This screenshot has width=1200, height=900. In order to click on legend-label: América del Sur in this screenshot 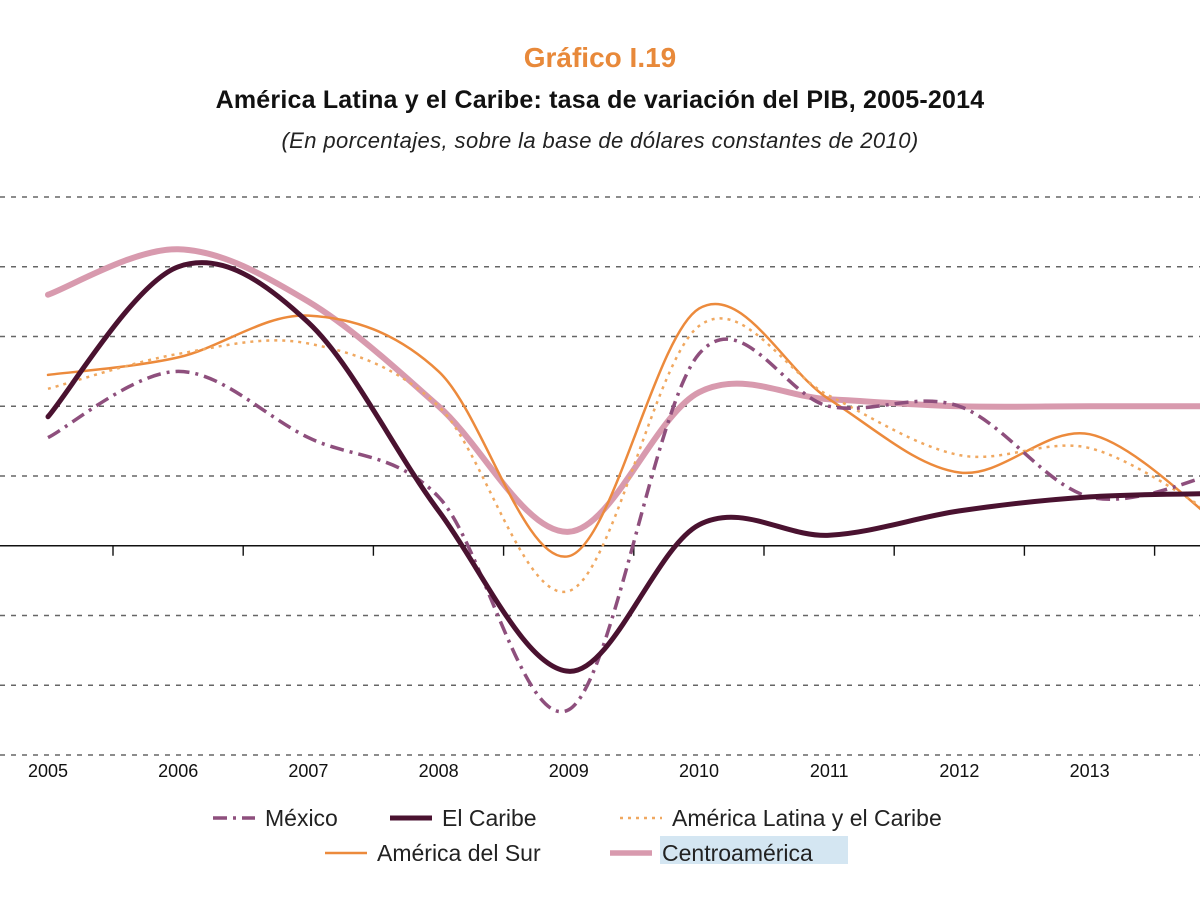, I will do `click(459, 853)`.